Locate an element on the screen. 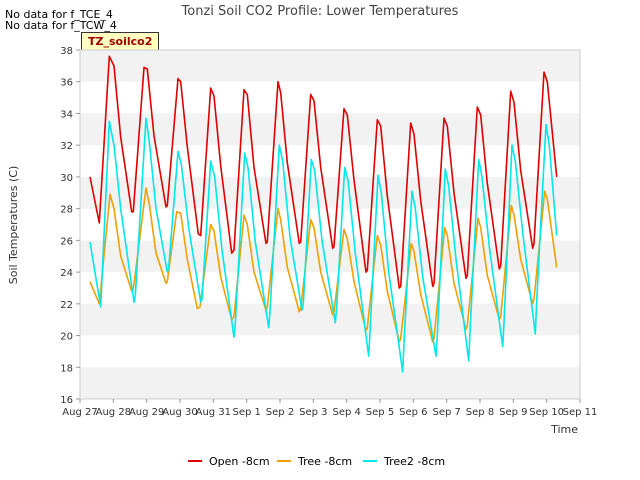 The height and width of the screenshot is (480, 640). x-tick-label: Sep 11 is located at coordinates (580, 412).